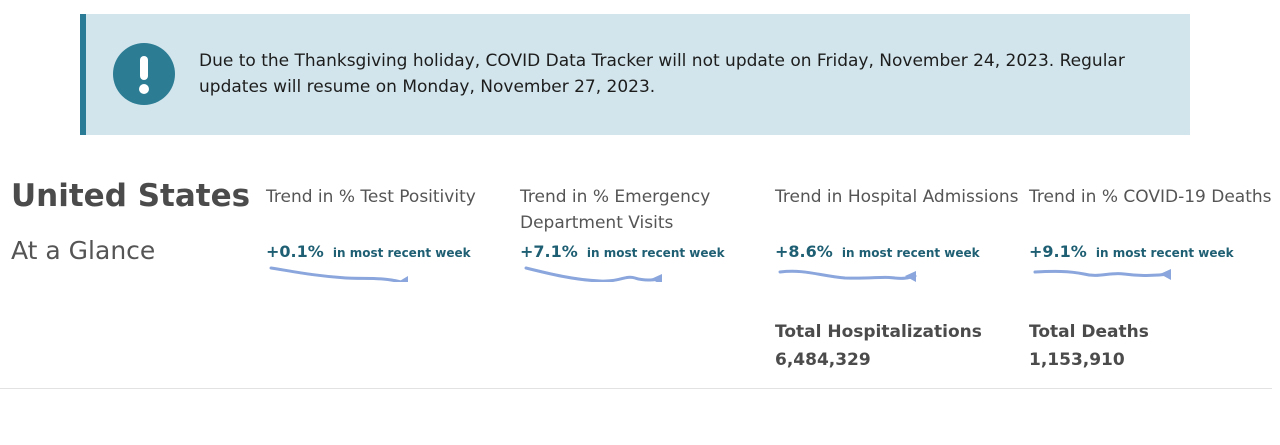  I want to click on metric-change: +9.1% in most recent week, so click(1131, 251).